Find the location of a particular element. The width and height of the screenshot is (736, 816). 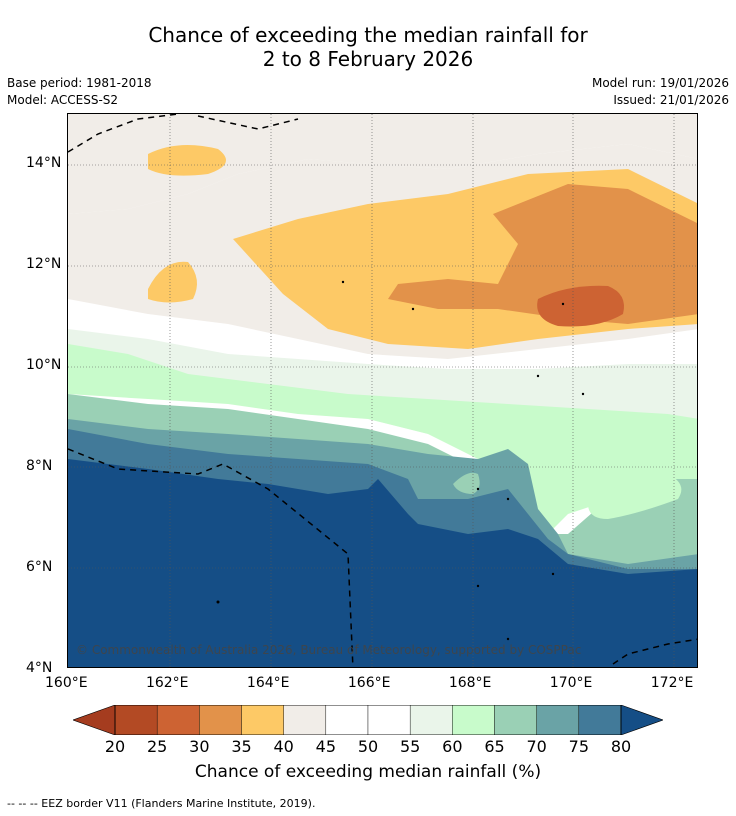

colorbar-tick-label: 25 is located at coordinates (157, 746).